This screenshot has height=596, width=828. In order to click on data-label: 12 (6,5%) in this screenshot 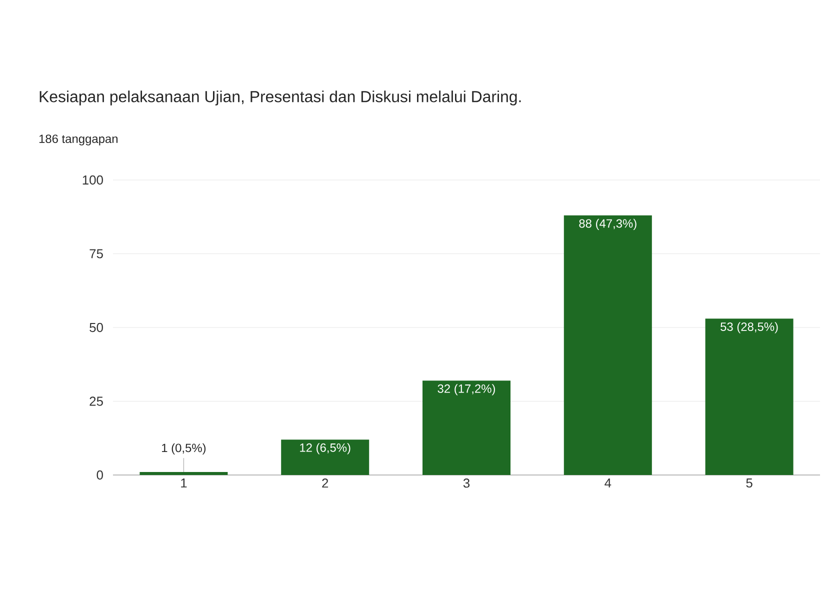, I will do `click(325, 448)`.